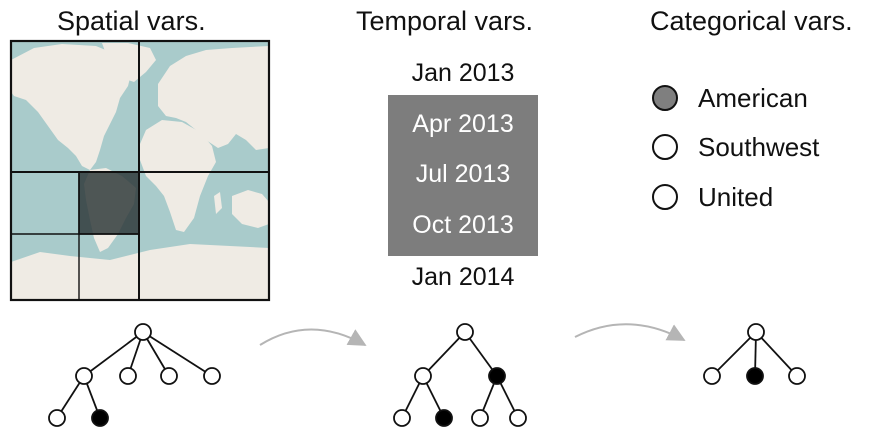 The image size is (892, 438). I want to click on month-item: Jan 2014, so click(463, 277).